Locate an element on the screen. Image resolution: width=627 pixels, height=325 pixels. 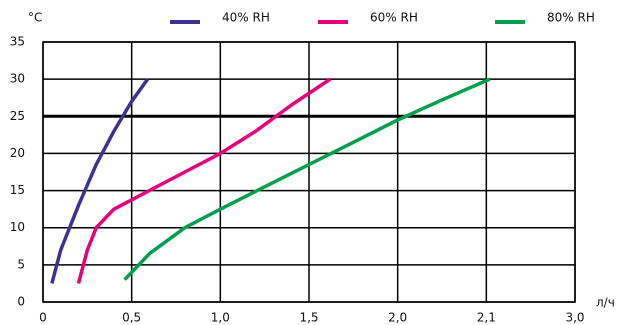
y-tick-label: 25 is located at coordinates (17, 116).